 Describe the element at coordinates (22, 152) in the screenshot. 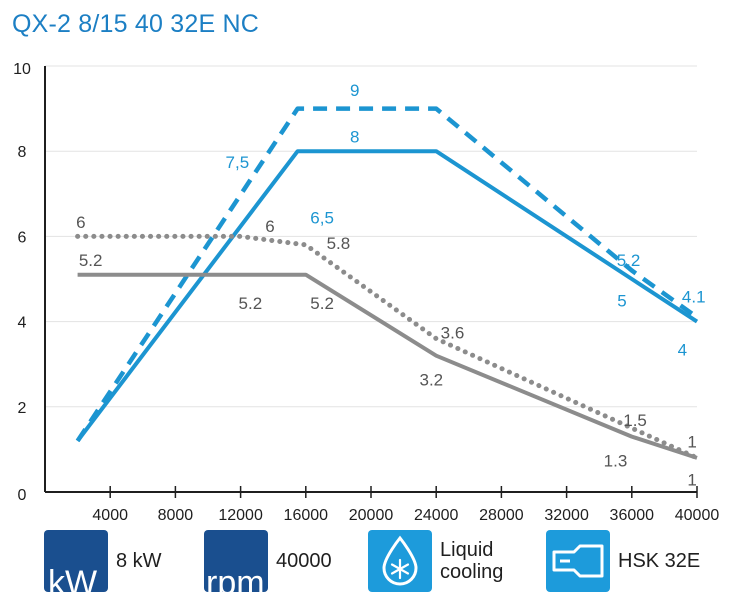

I see `y-tick-label: 8` at that location.